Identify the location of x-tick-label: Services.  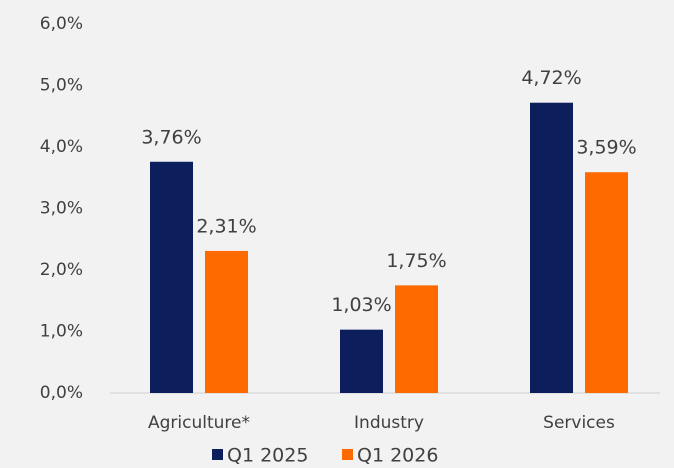
(579, 423).